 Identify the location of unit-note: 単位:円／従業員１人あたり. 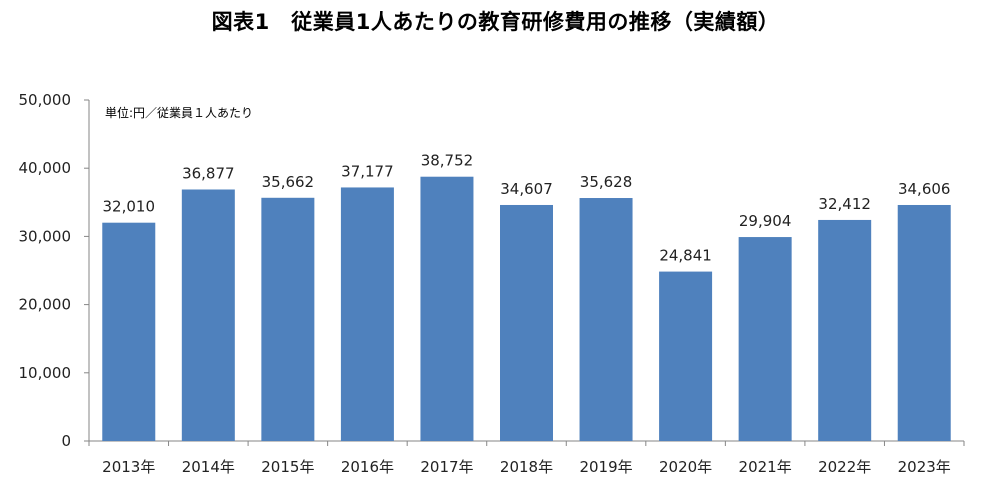
(179, 112).